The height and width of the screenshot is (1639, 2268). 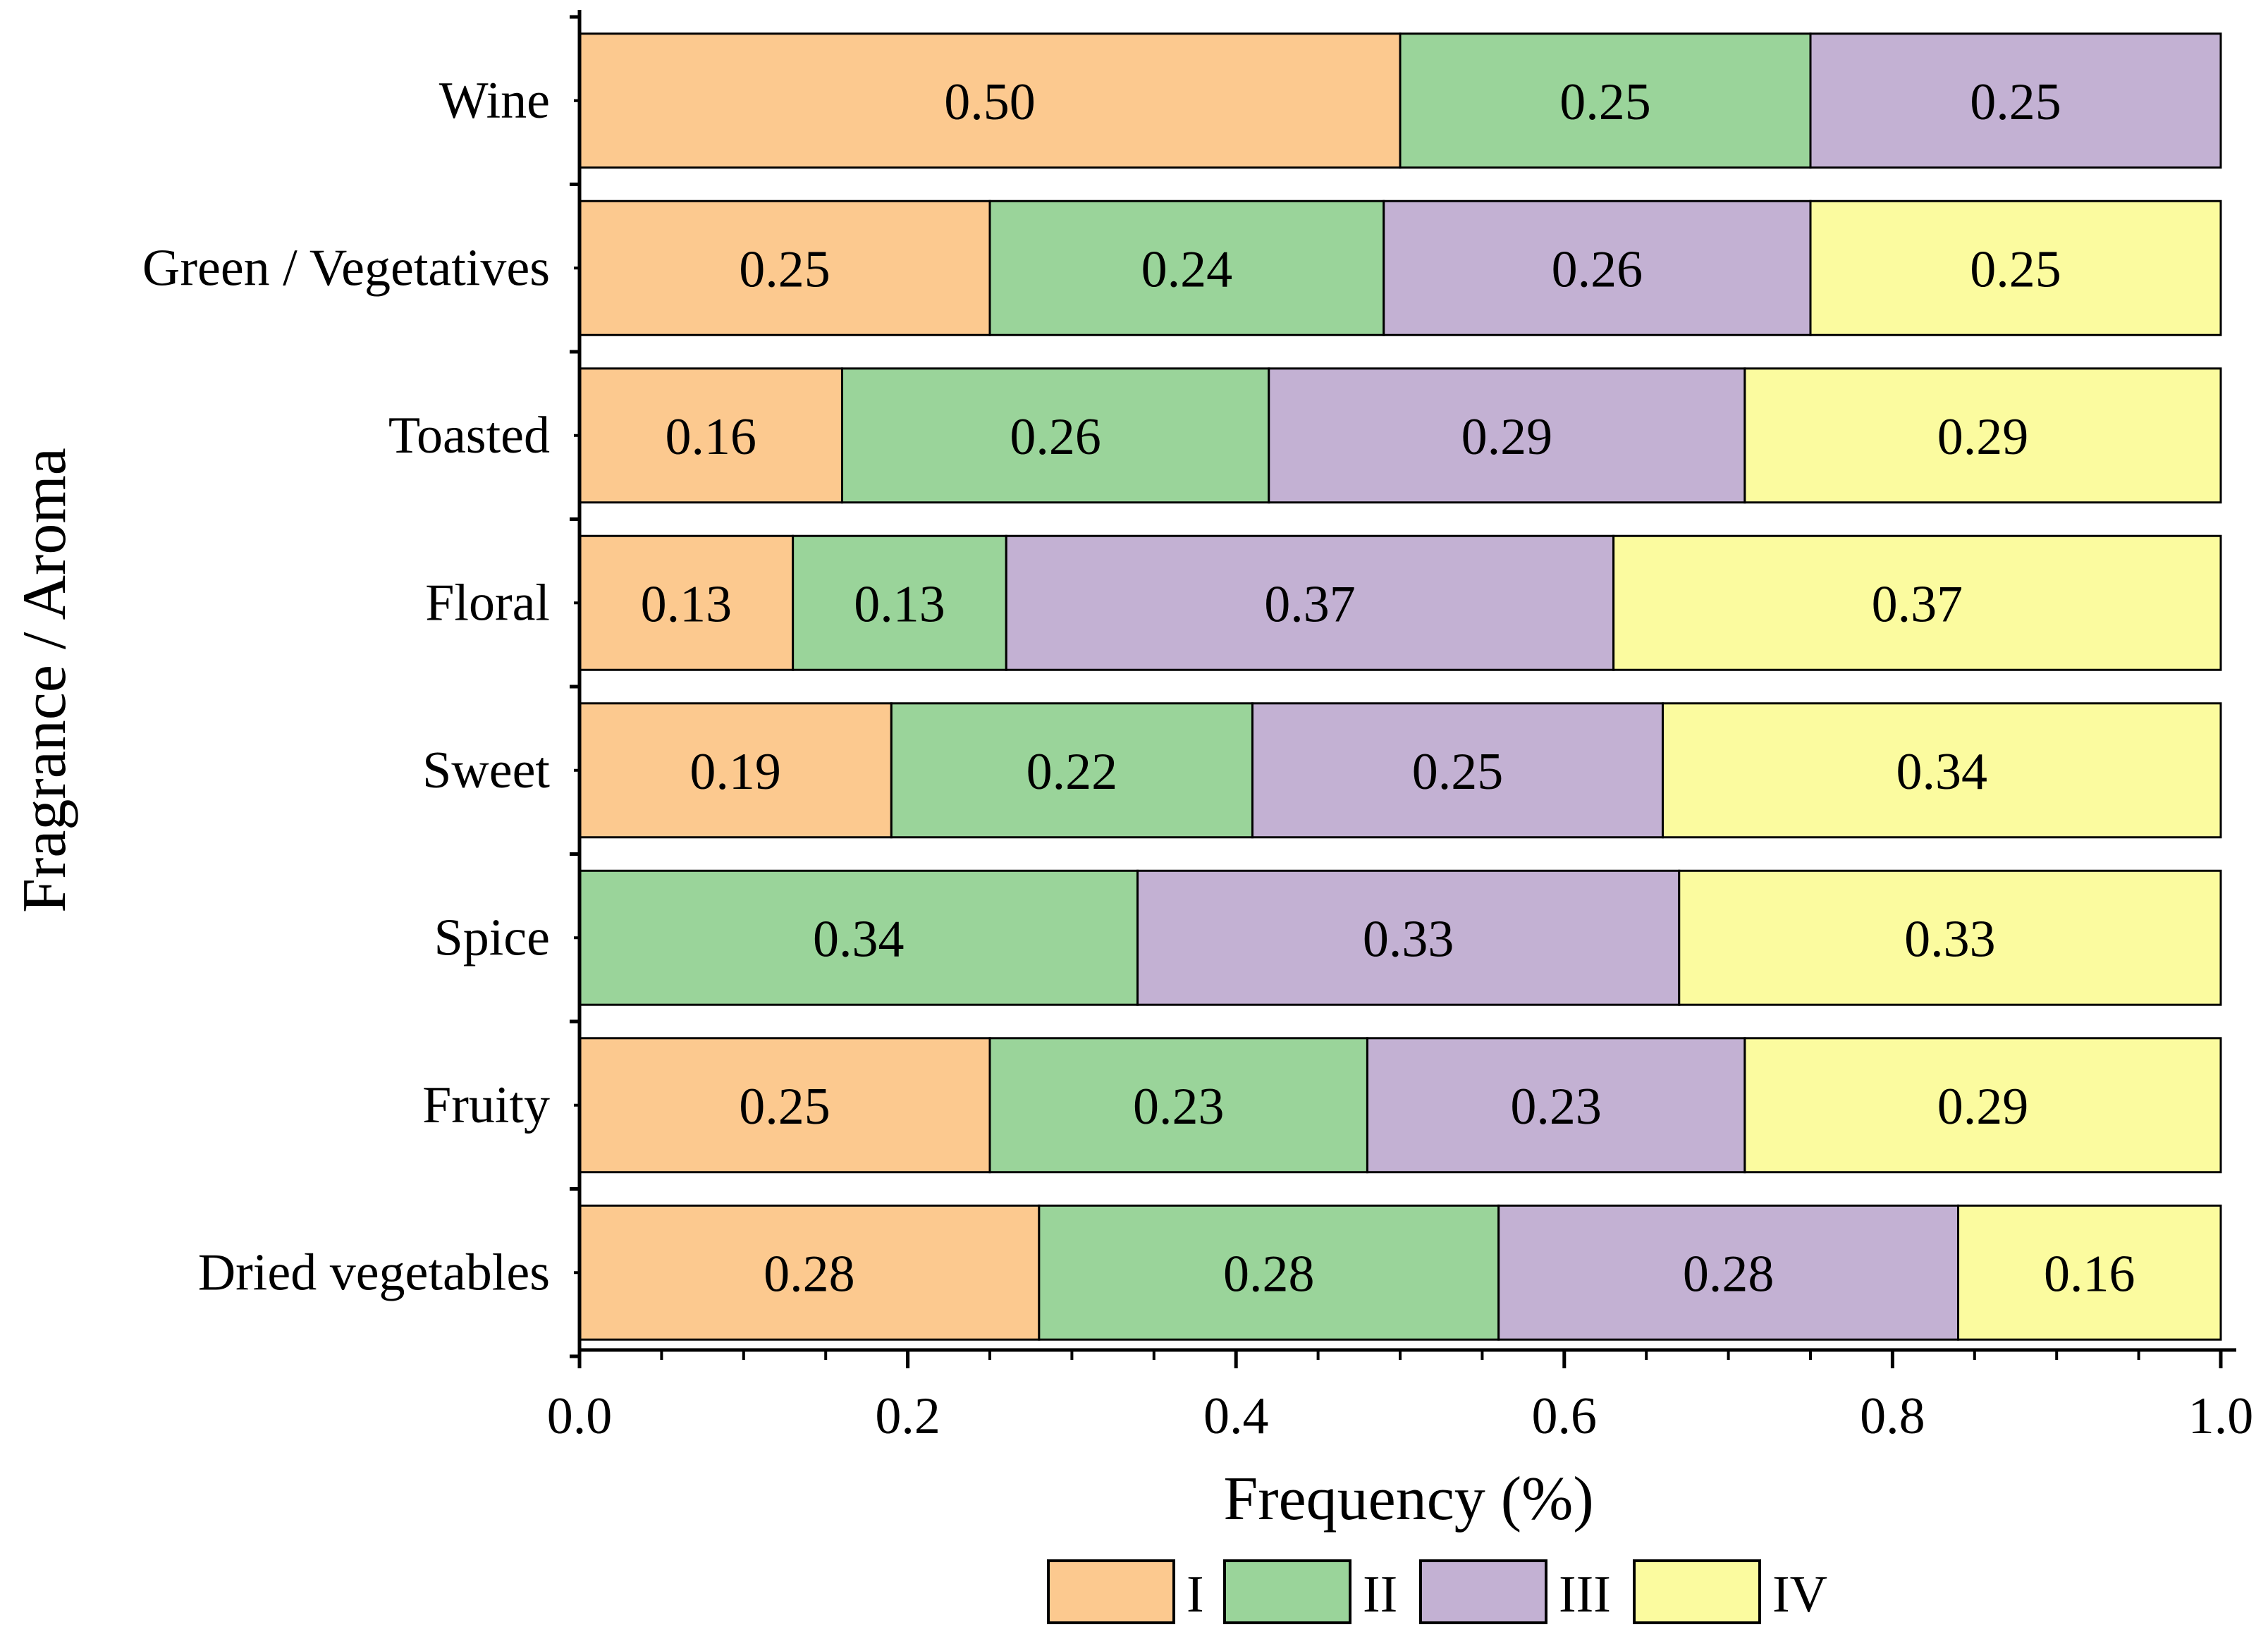 What do you see at coordinates (2221, 1416) in the screenshot?
I see `x-tick-label: 1.0` at bounding box center [2221, 1416].